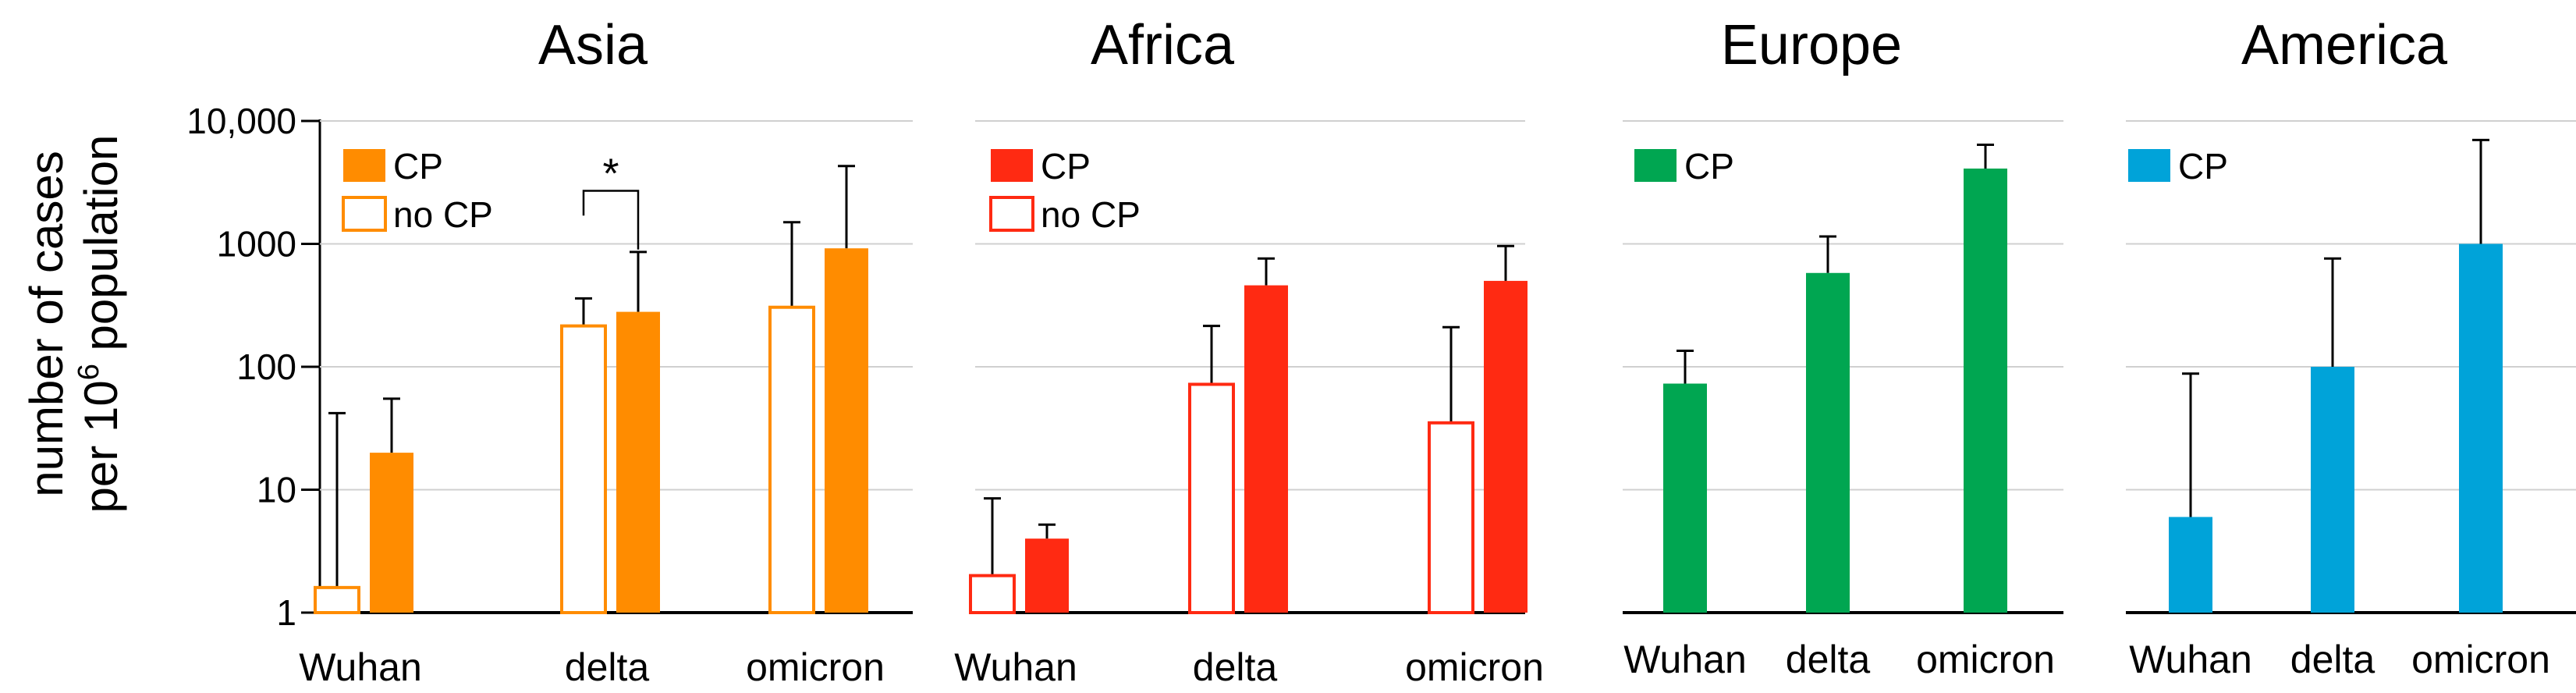 This screenshot has width=2576, height=693. I want to click on panel-title: Africa, so click(1163, 45).